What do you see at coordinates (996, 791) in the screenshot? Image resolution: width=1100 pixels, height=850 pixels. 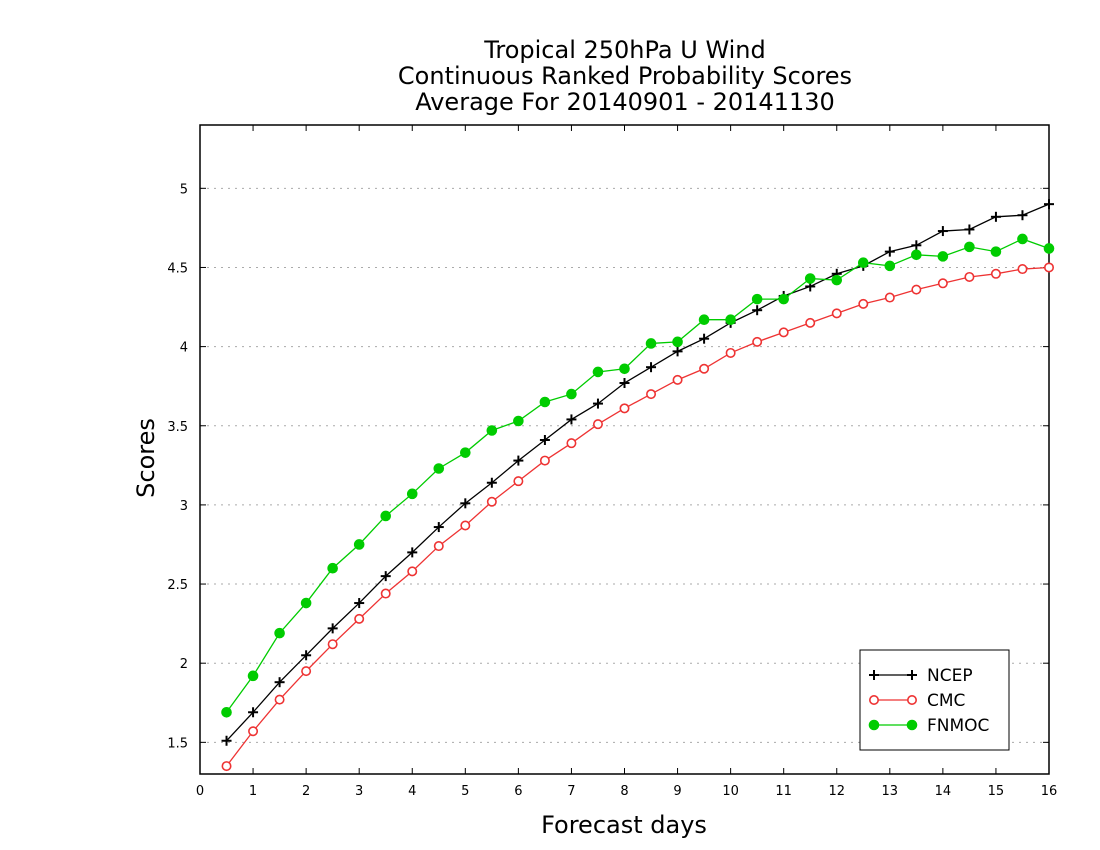 I see `x-tick-label: 15` at bounding box center [996, 791].